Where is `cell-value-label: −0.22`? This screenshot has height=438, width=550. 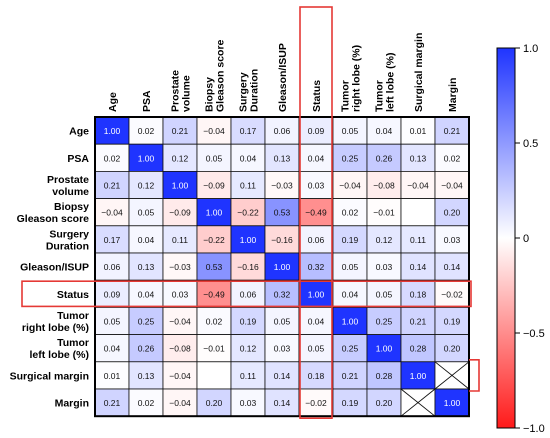 cell-value-label: −0.22 is located at coordinates (214, 240).